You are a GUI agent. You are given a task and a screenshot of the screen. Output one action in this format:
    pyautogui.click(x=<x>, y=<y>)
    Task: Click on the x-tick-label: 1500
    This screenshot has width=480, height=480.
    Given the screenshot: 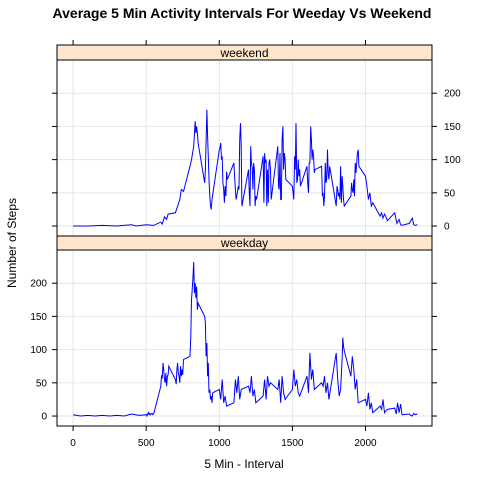 What is the action you would take?
    pyautogui.click(x=292, y=443)
    